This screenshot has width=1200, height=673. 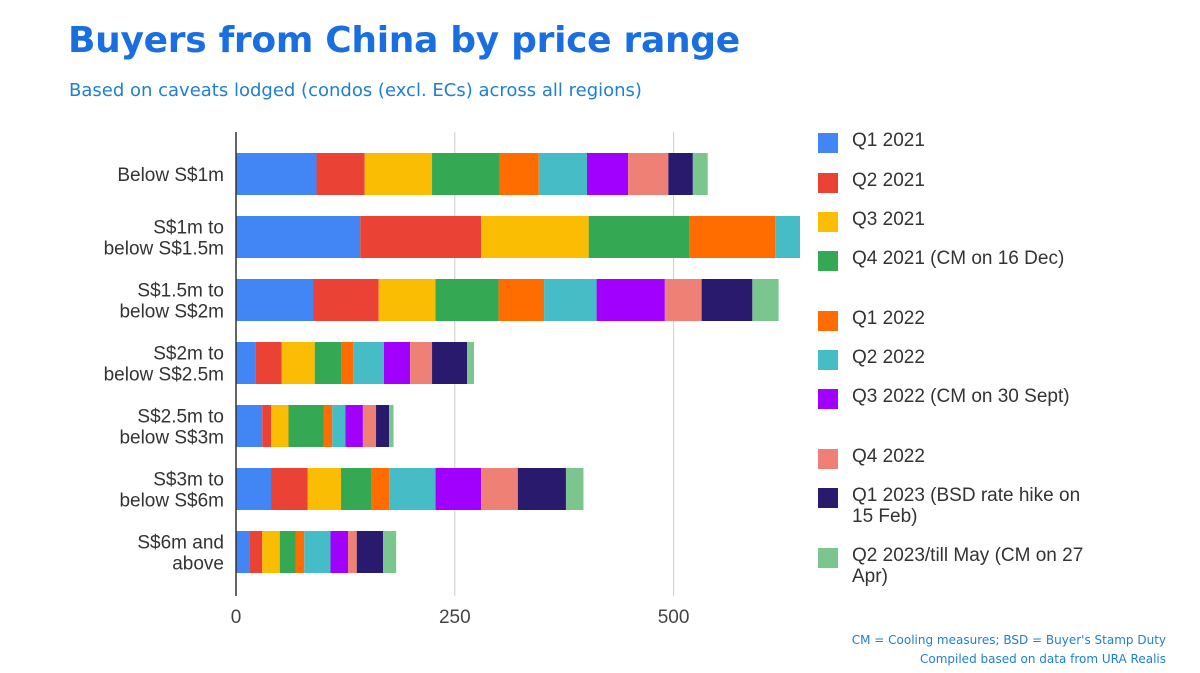 What do you see at coordinates (966, 506) in the screenshot?
I see `legend-label: Q1 2023 (BSD rate hike on 15 Feb)` at bounding box center [966, 506].